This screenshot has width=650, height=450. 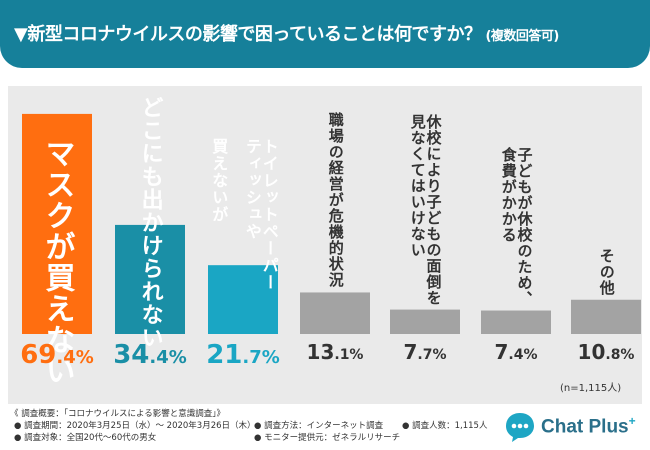 I want to click on category-label-line: その他, so click(x=606, y=271).